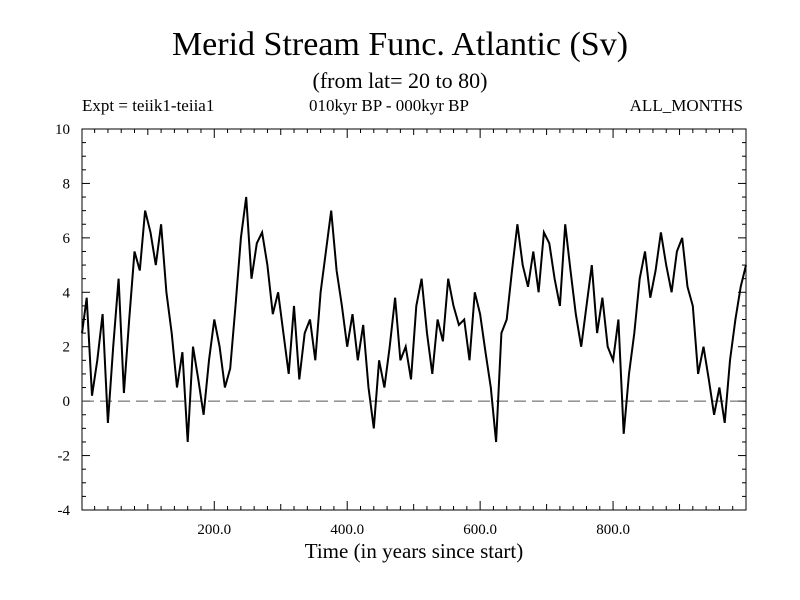 The image size is (800, 600). What do you see at coordinates (64, 457) in the screenshot?
I see `y-tick-label: -2` at bounding box center [64, 457].